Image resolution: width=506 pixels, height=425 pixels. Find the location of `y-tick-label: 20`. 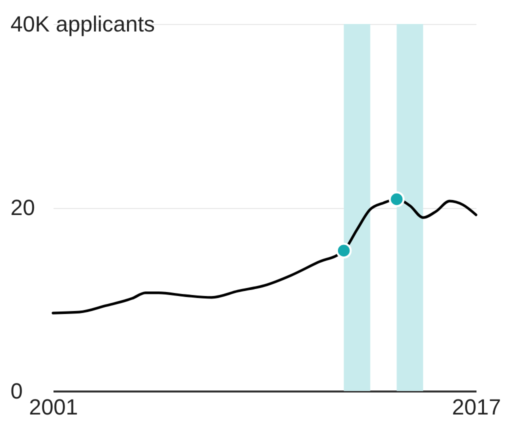

y-tick-label: 20 is located at coordinates (22, 207).